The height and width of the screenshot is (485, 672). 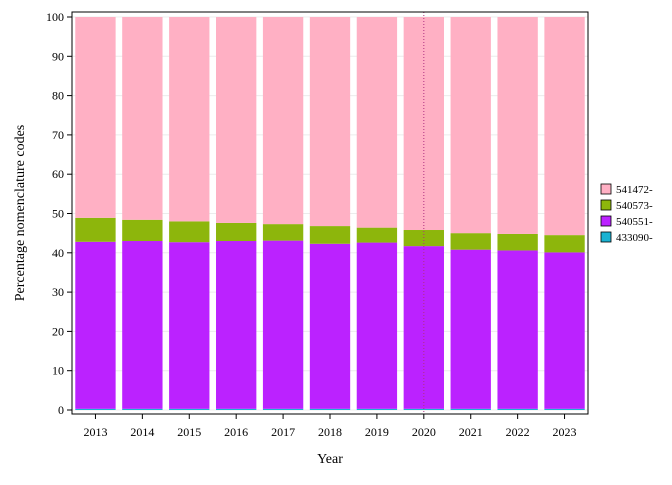 I want to click on y-tick-label: 90, so click(x=58, y=56).